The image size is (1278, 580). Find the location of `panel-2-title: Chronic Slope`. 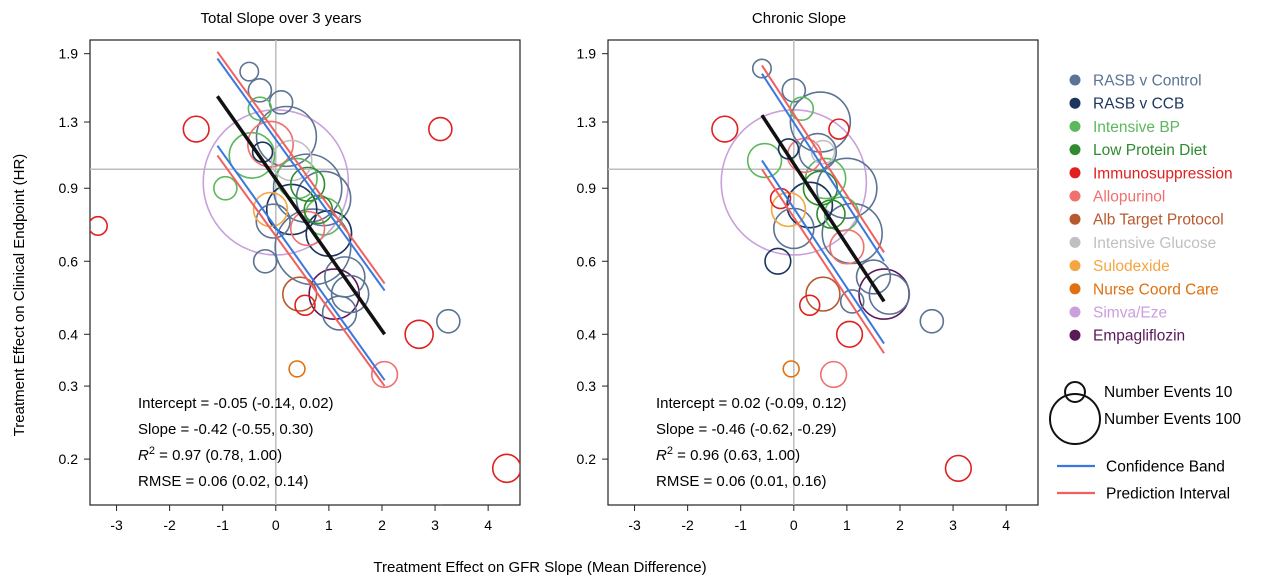

panel-2-title: Chronic Slope is located at coordinates (799, 18).